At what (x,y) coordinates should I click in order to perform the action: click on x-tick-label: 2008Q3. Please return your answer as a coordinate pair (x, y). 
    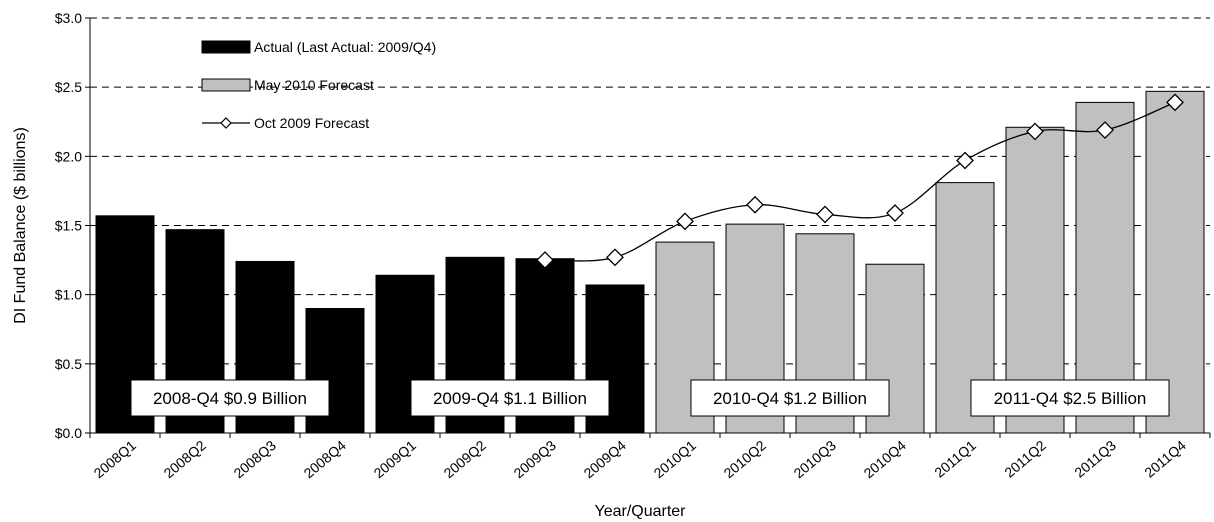
    Looking at the image, I should click on (254, 459).